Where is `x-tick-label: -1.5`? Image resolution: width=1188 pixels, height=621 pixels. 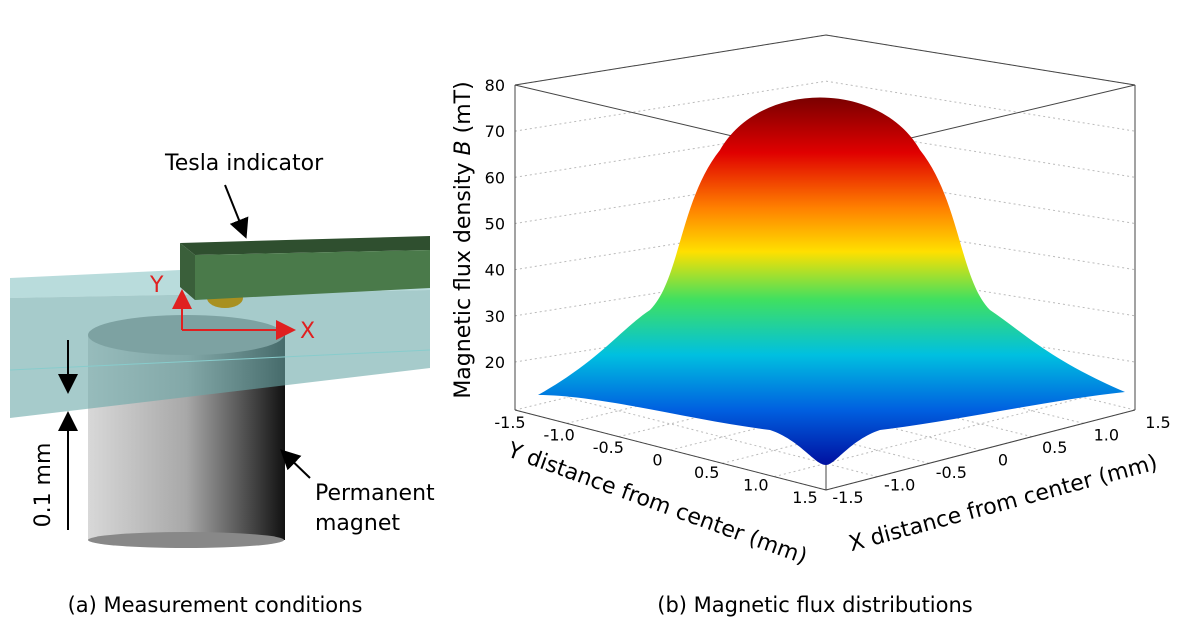
x-tick-label: -1.5 is located at coordinates (847, 497).